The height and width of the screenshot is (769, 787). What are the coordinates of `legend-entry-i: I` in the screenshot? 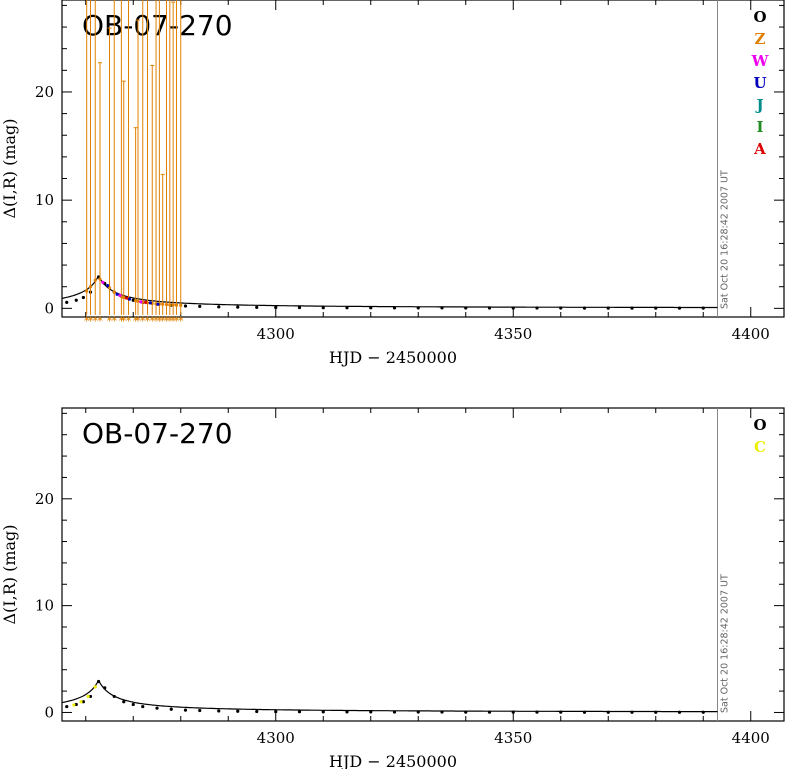 It's located at (759, 127).